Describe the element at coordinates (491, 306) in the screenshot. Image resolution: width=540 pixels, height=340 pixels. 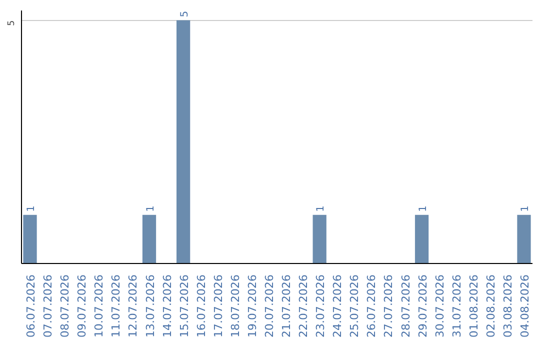
I see `x-tick-label: 02.08.2026` at that location.